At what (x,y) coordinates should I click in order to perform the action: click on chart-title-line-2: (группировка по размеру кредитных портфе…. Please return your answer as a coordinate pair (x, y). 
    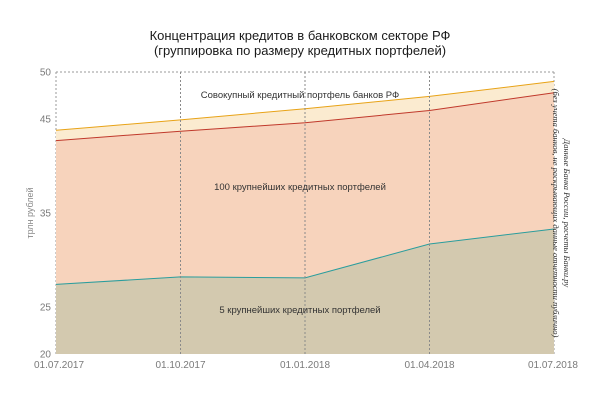
    Looking at the image, I should click on (300, 50).